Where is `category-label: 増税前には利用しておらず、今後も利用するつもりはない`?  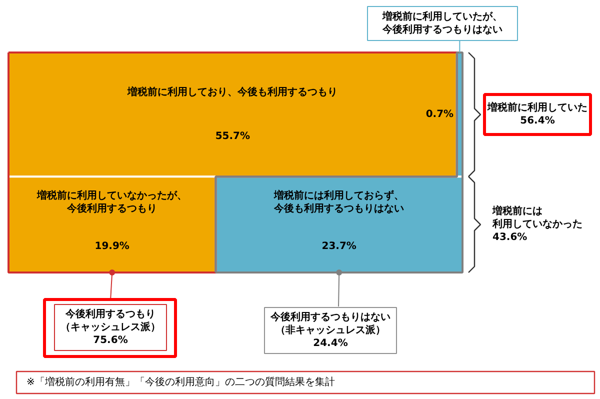
category-label: 増税前には利用しておらず、今後も利用するつもりはない is located at coordinates (338, 202).